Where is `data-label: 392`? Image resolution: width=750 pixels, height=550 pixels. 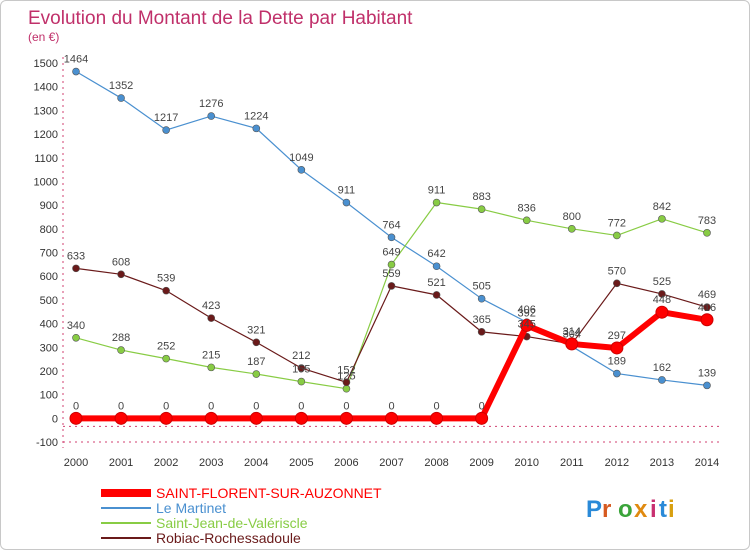
data-label: 392 is located at coordinates (527, 313).